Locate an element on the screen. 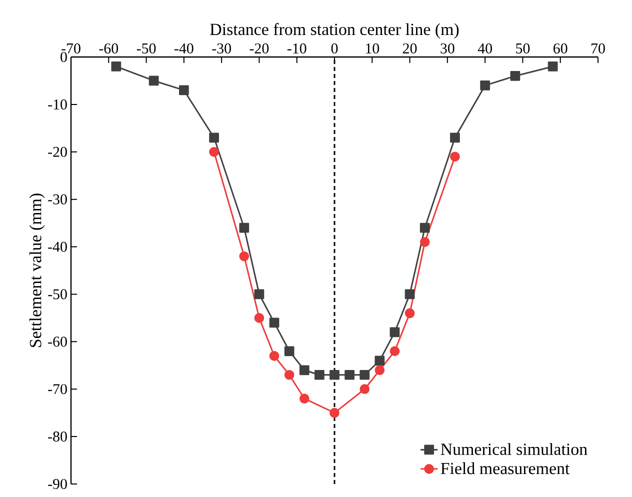 Image resolution: width=632 pixels, height=497 pixels. y-tick-label: -60 is located at coordinates (57, 341).